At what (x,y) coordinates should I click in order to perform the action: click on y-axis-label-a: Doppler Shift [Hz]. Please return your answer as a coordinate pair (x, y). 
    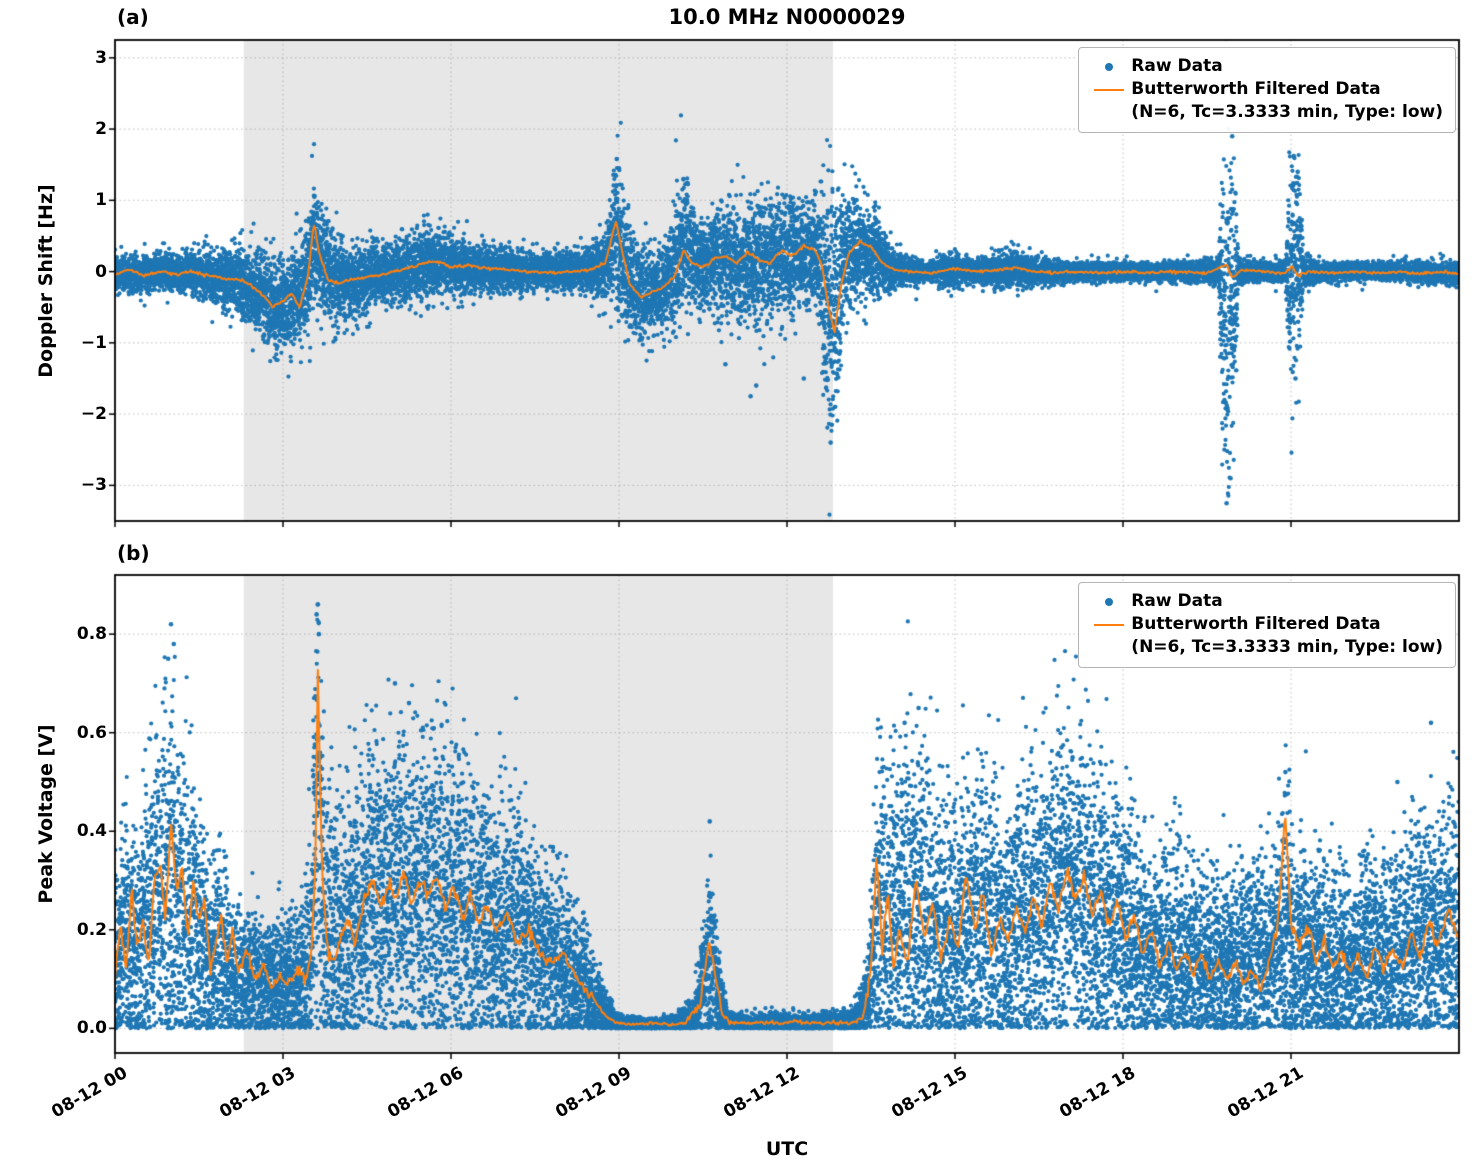
    Looking at the image, I should click on (46, 281).